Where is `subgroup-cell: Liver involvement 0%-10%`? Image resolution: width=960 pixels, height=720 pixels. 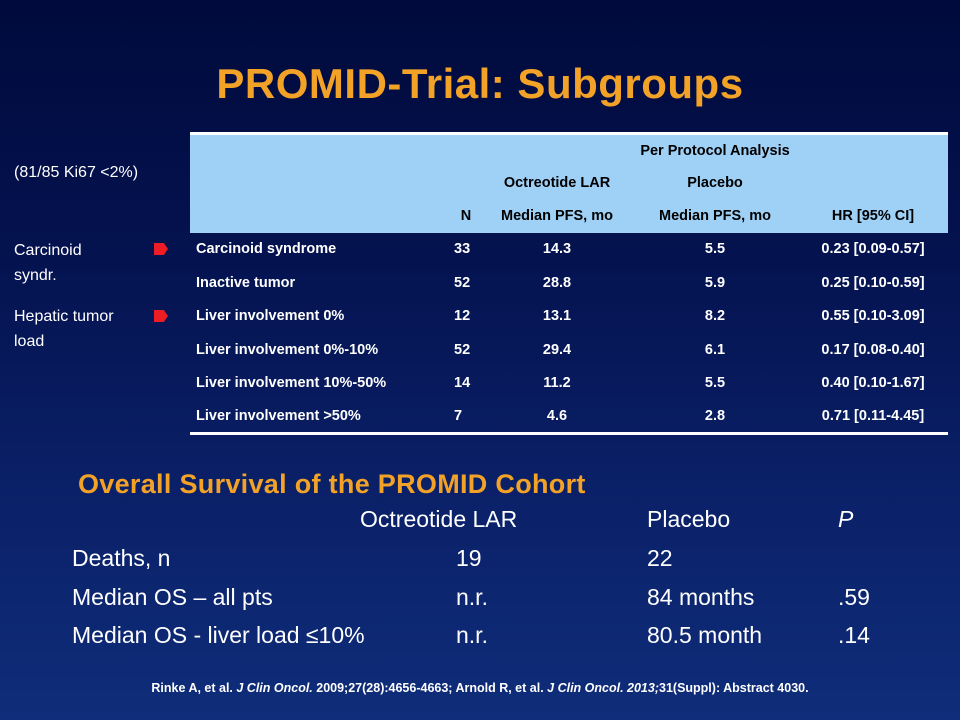
subgroup-cell: Liver involvement 0%-10% is located at coordinates (287, 349).